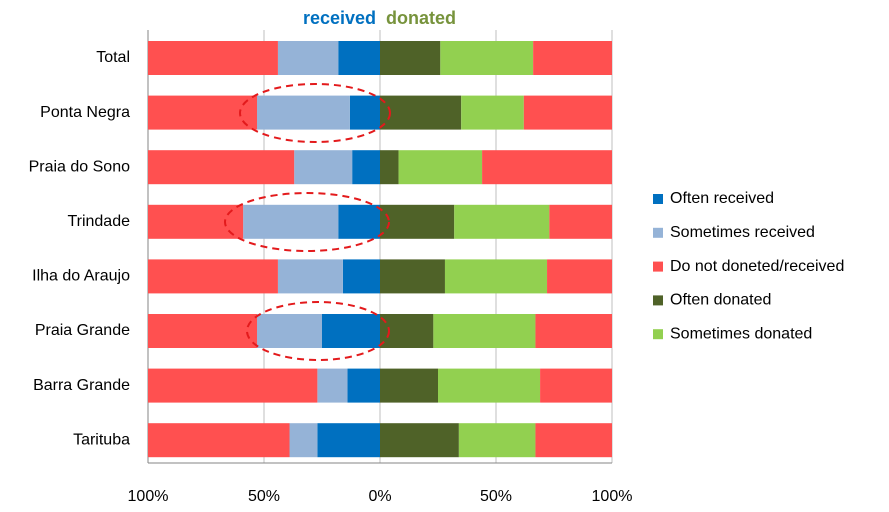  What do you see at coordinates (81, 385) in the screenshot?
I see `y-tick-label: Barra Grande` at bounding box center [81, 385].